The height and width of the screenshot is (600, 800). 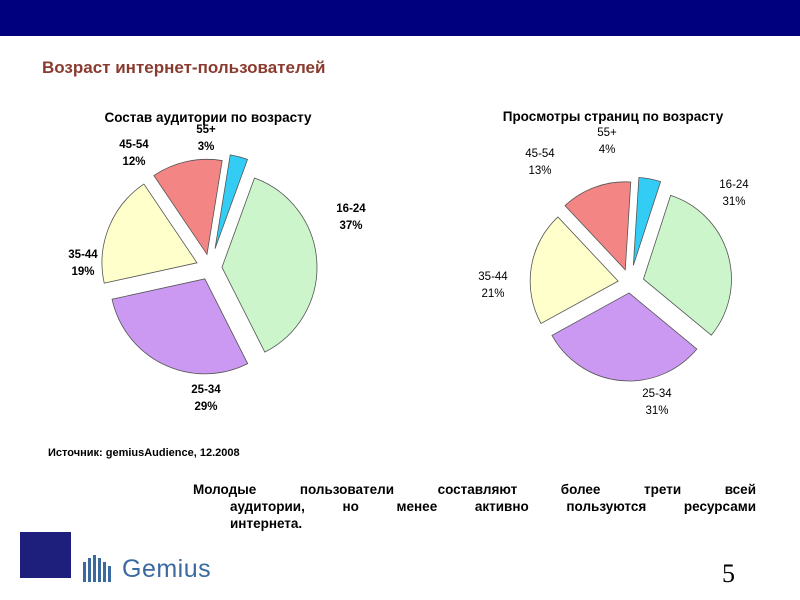 I want to click on pie-1-category-label-16-24: 16-24, so click(x=351, y=209).